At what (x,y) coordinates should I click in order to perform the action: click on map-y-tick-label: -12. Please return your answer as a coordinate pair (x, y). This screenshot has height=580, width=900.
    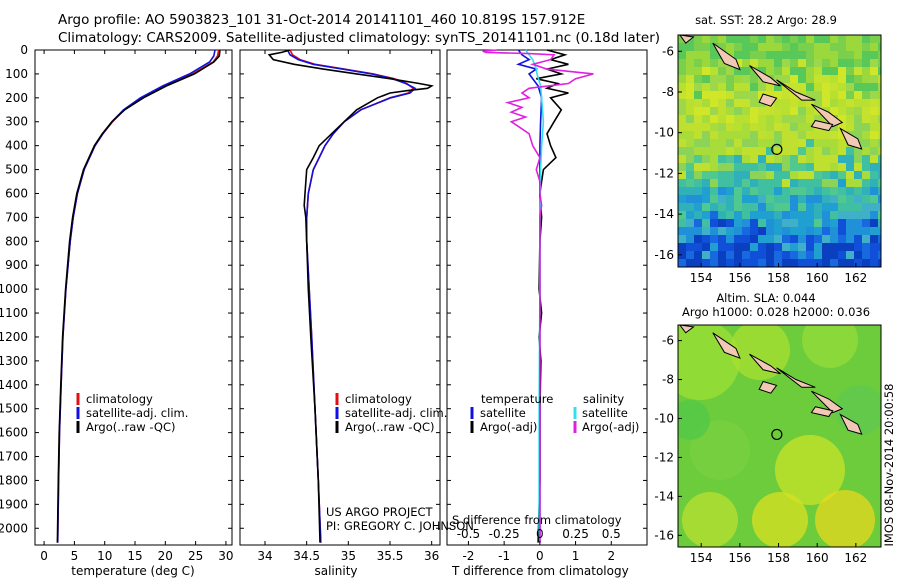
    Looking at the image, I should click on (664, 457).